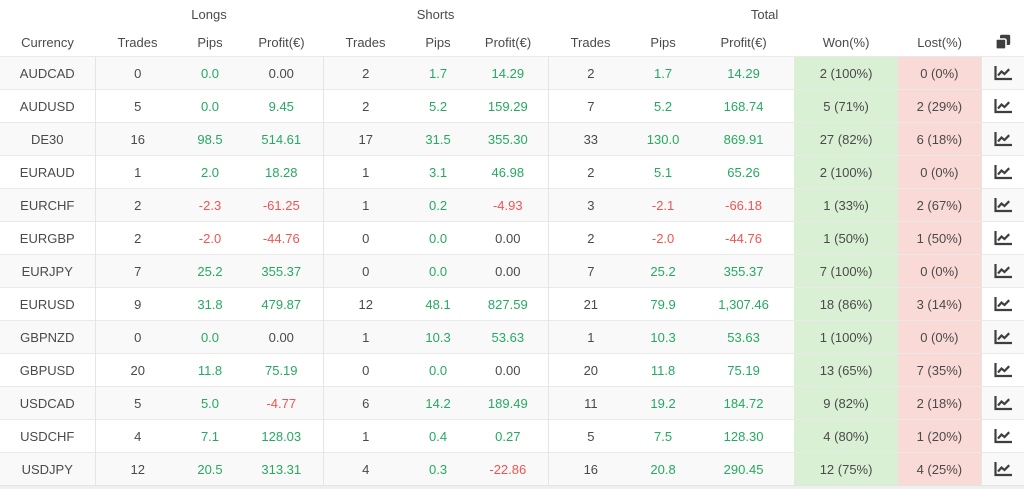  What do you see at coordinates (1003, 42) in the screenshot?
I see `copy-icon` at bounding box center [1003, 42].